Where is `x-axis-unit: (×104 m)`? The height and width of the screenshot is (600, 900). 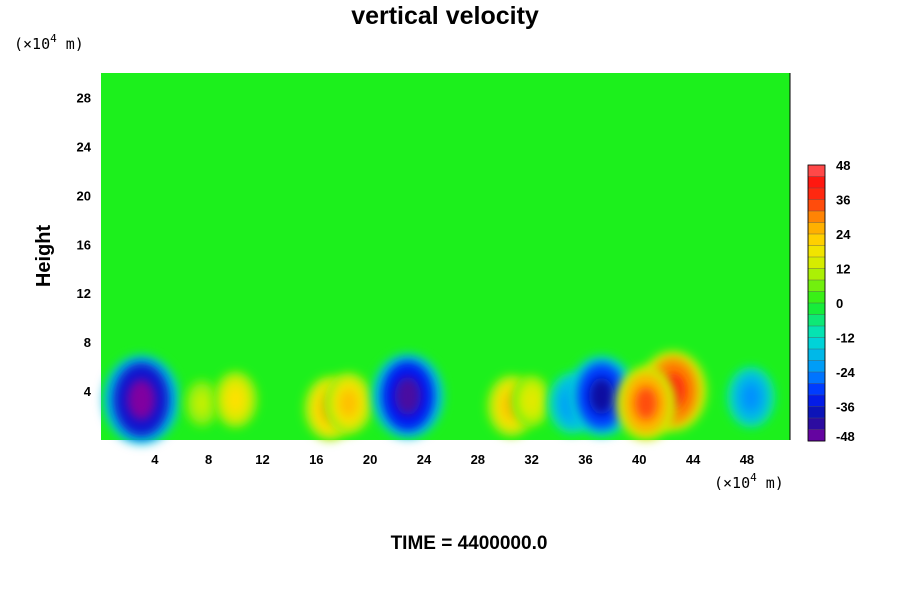 x-axis-unit: (×104 m) is located at coordinates (749, 481).